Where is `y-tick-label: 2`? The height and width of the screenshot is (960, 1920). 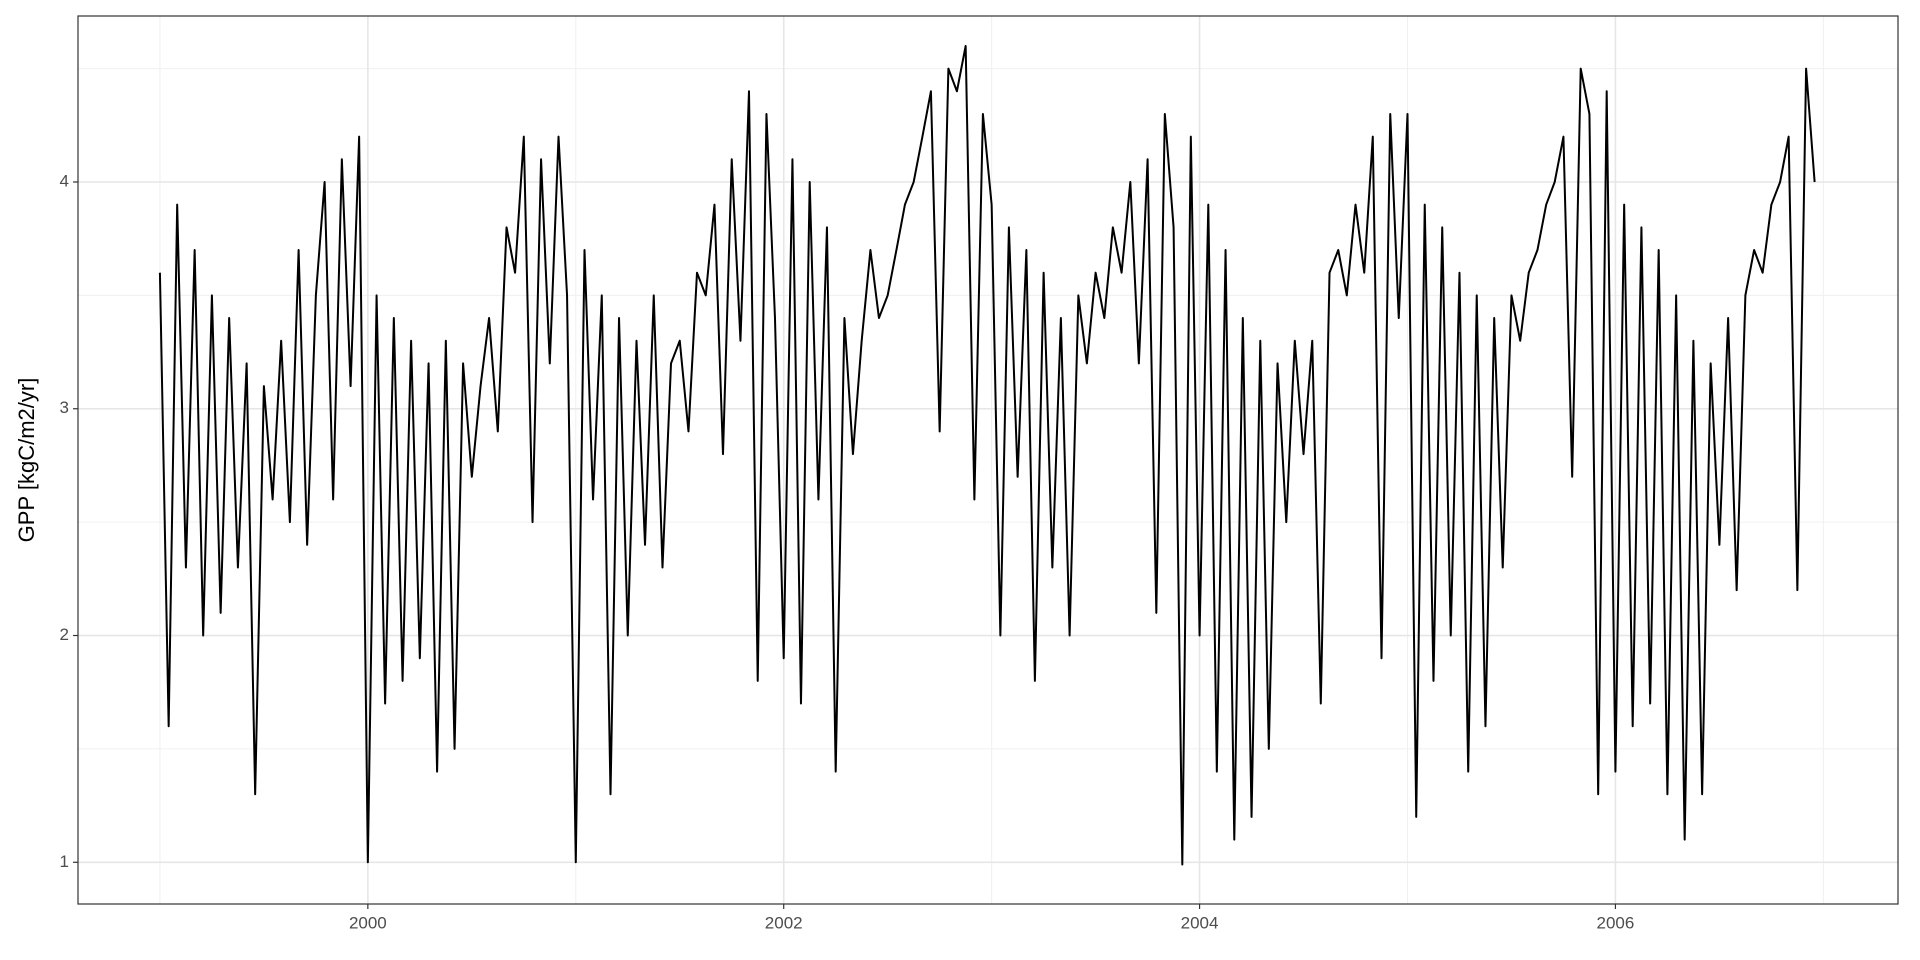 y-tick-label: 2 is located at coordinates (64, 634).